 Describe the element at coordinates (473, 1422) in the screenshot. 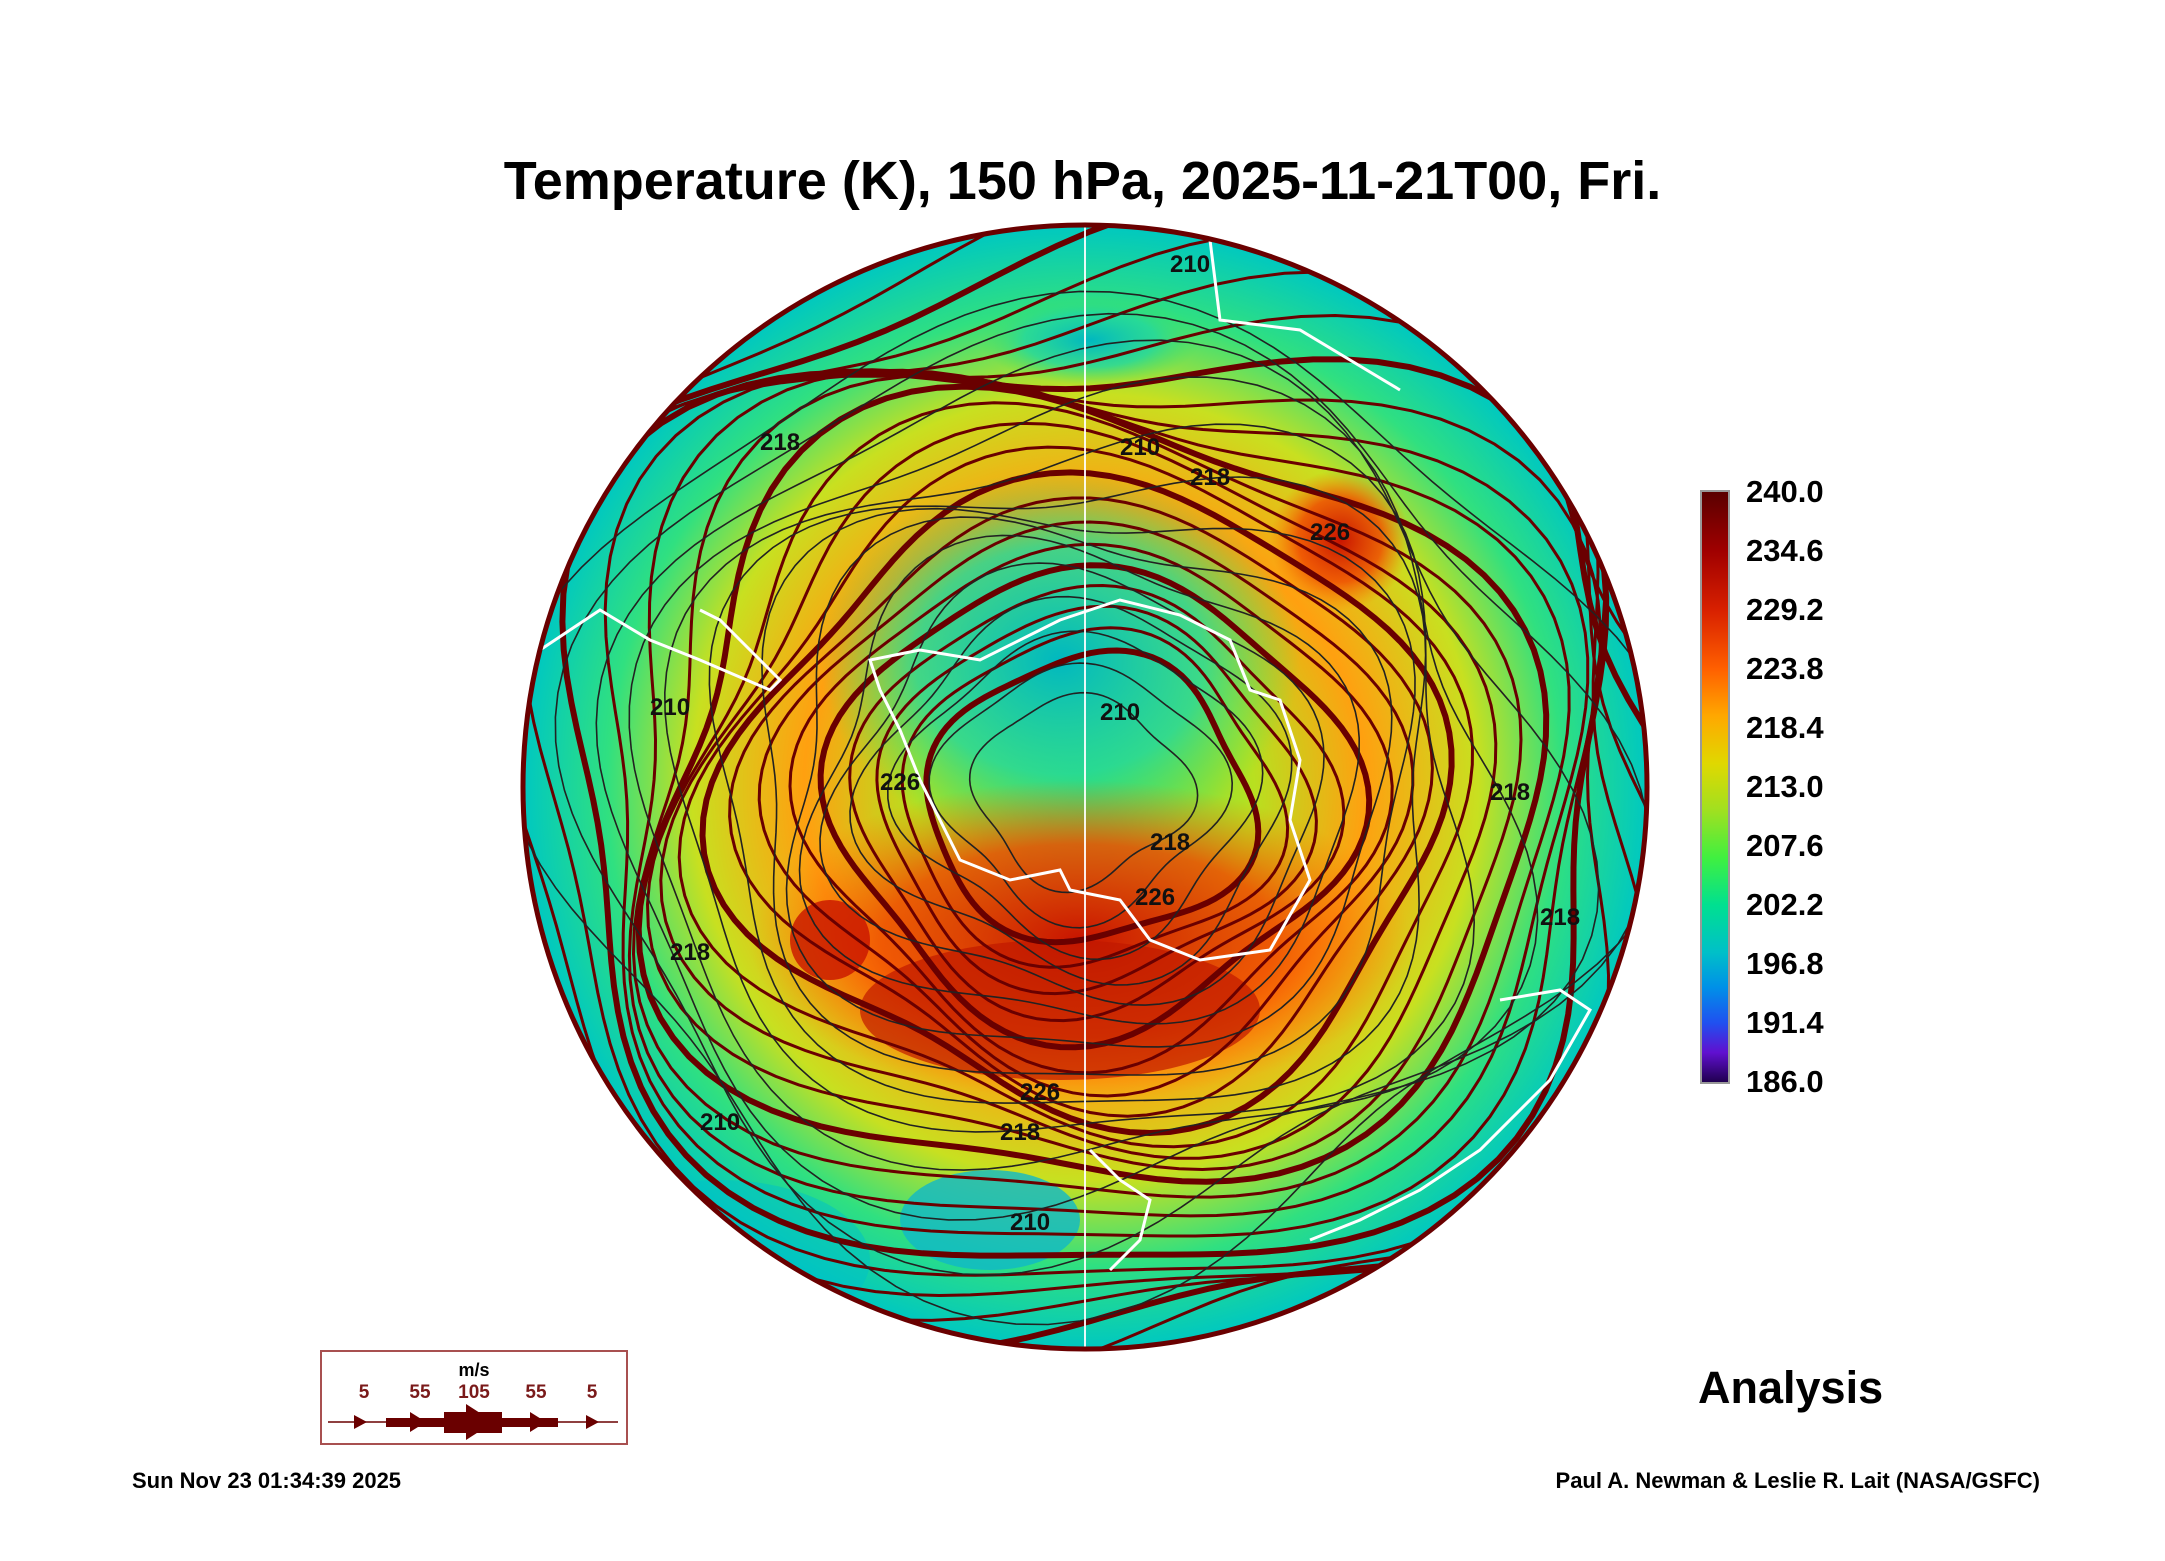

I see `wind-arrow-scale` at that location.